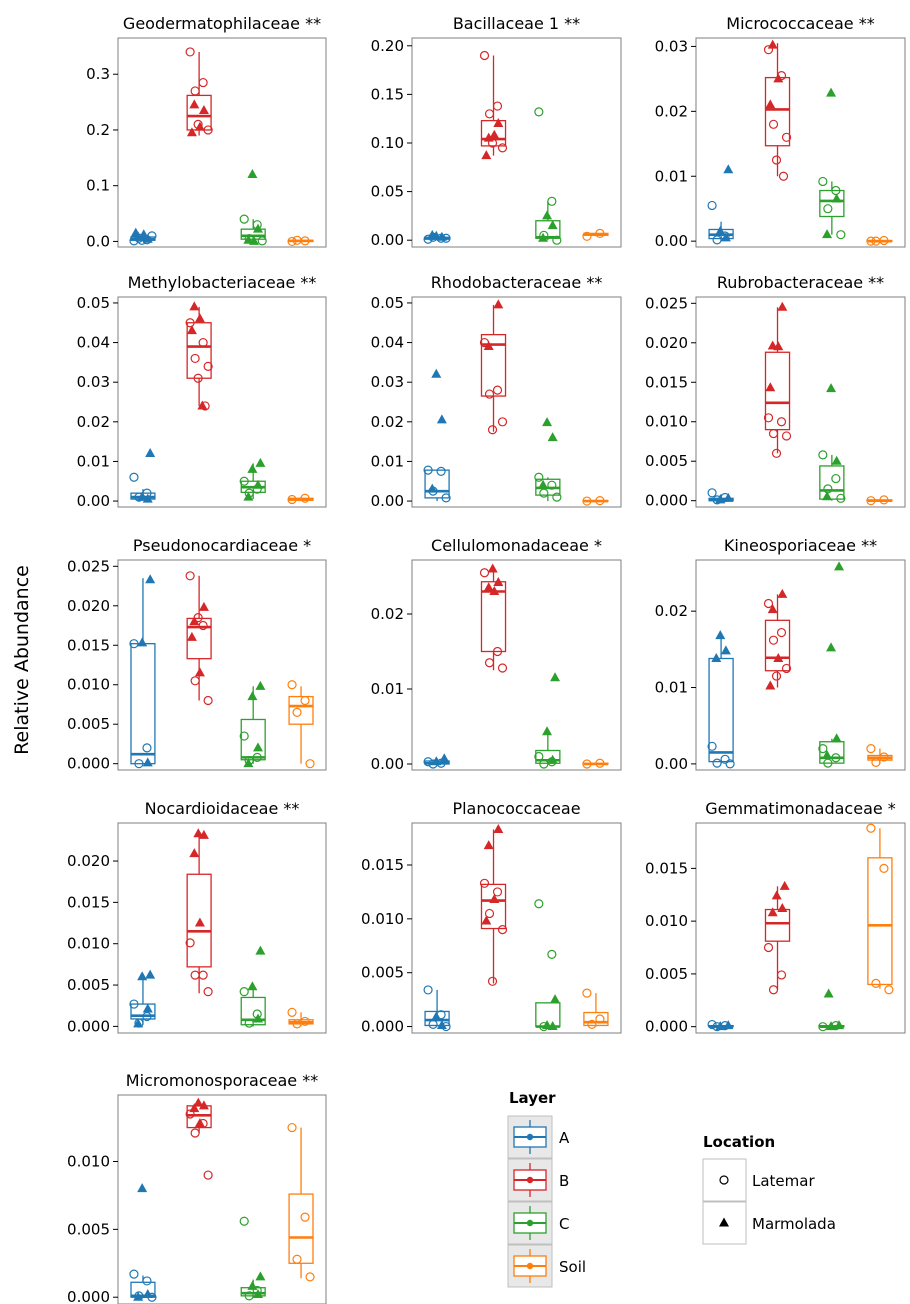 The height and width of the screenshot is (1304, 910). I want to click on panel: Gemmatimonadaceae * 0.000 0.005 0.010 0.015, so click(775, 917).